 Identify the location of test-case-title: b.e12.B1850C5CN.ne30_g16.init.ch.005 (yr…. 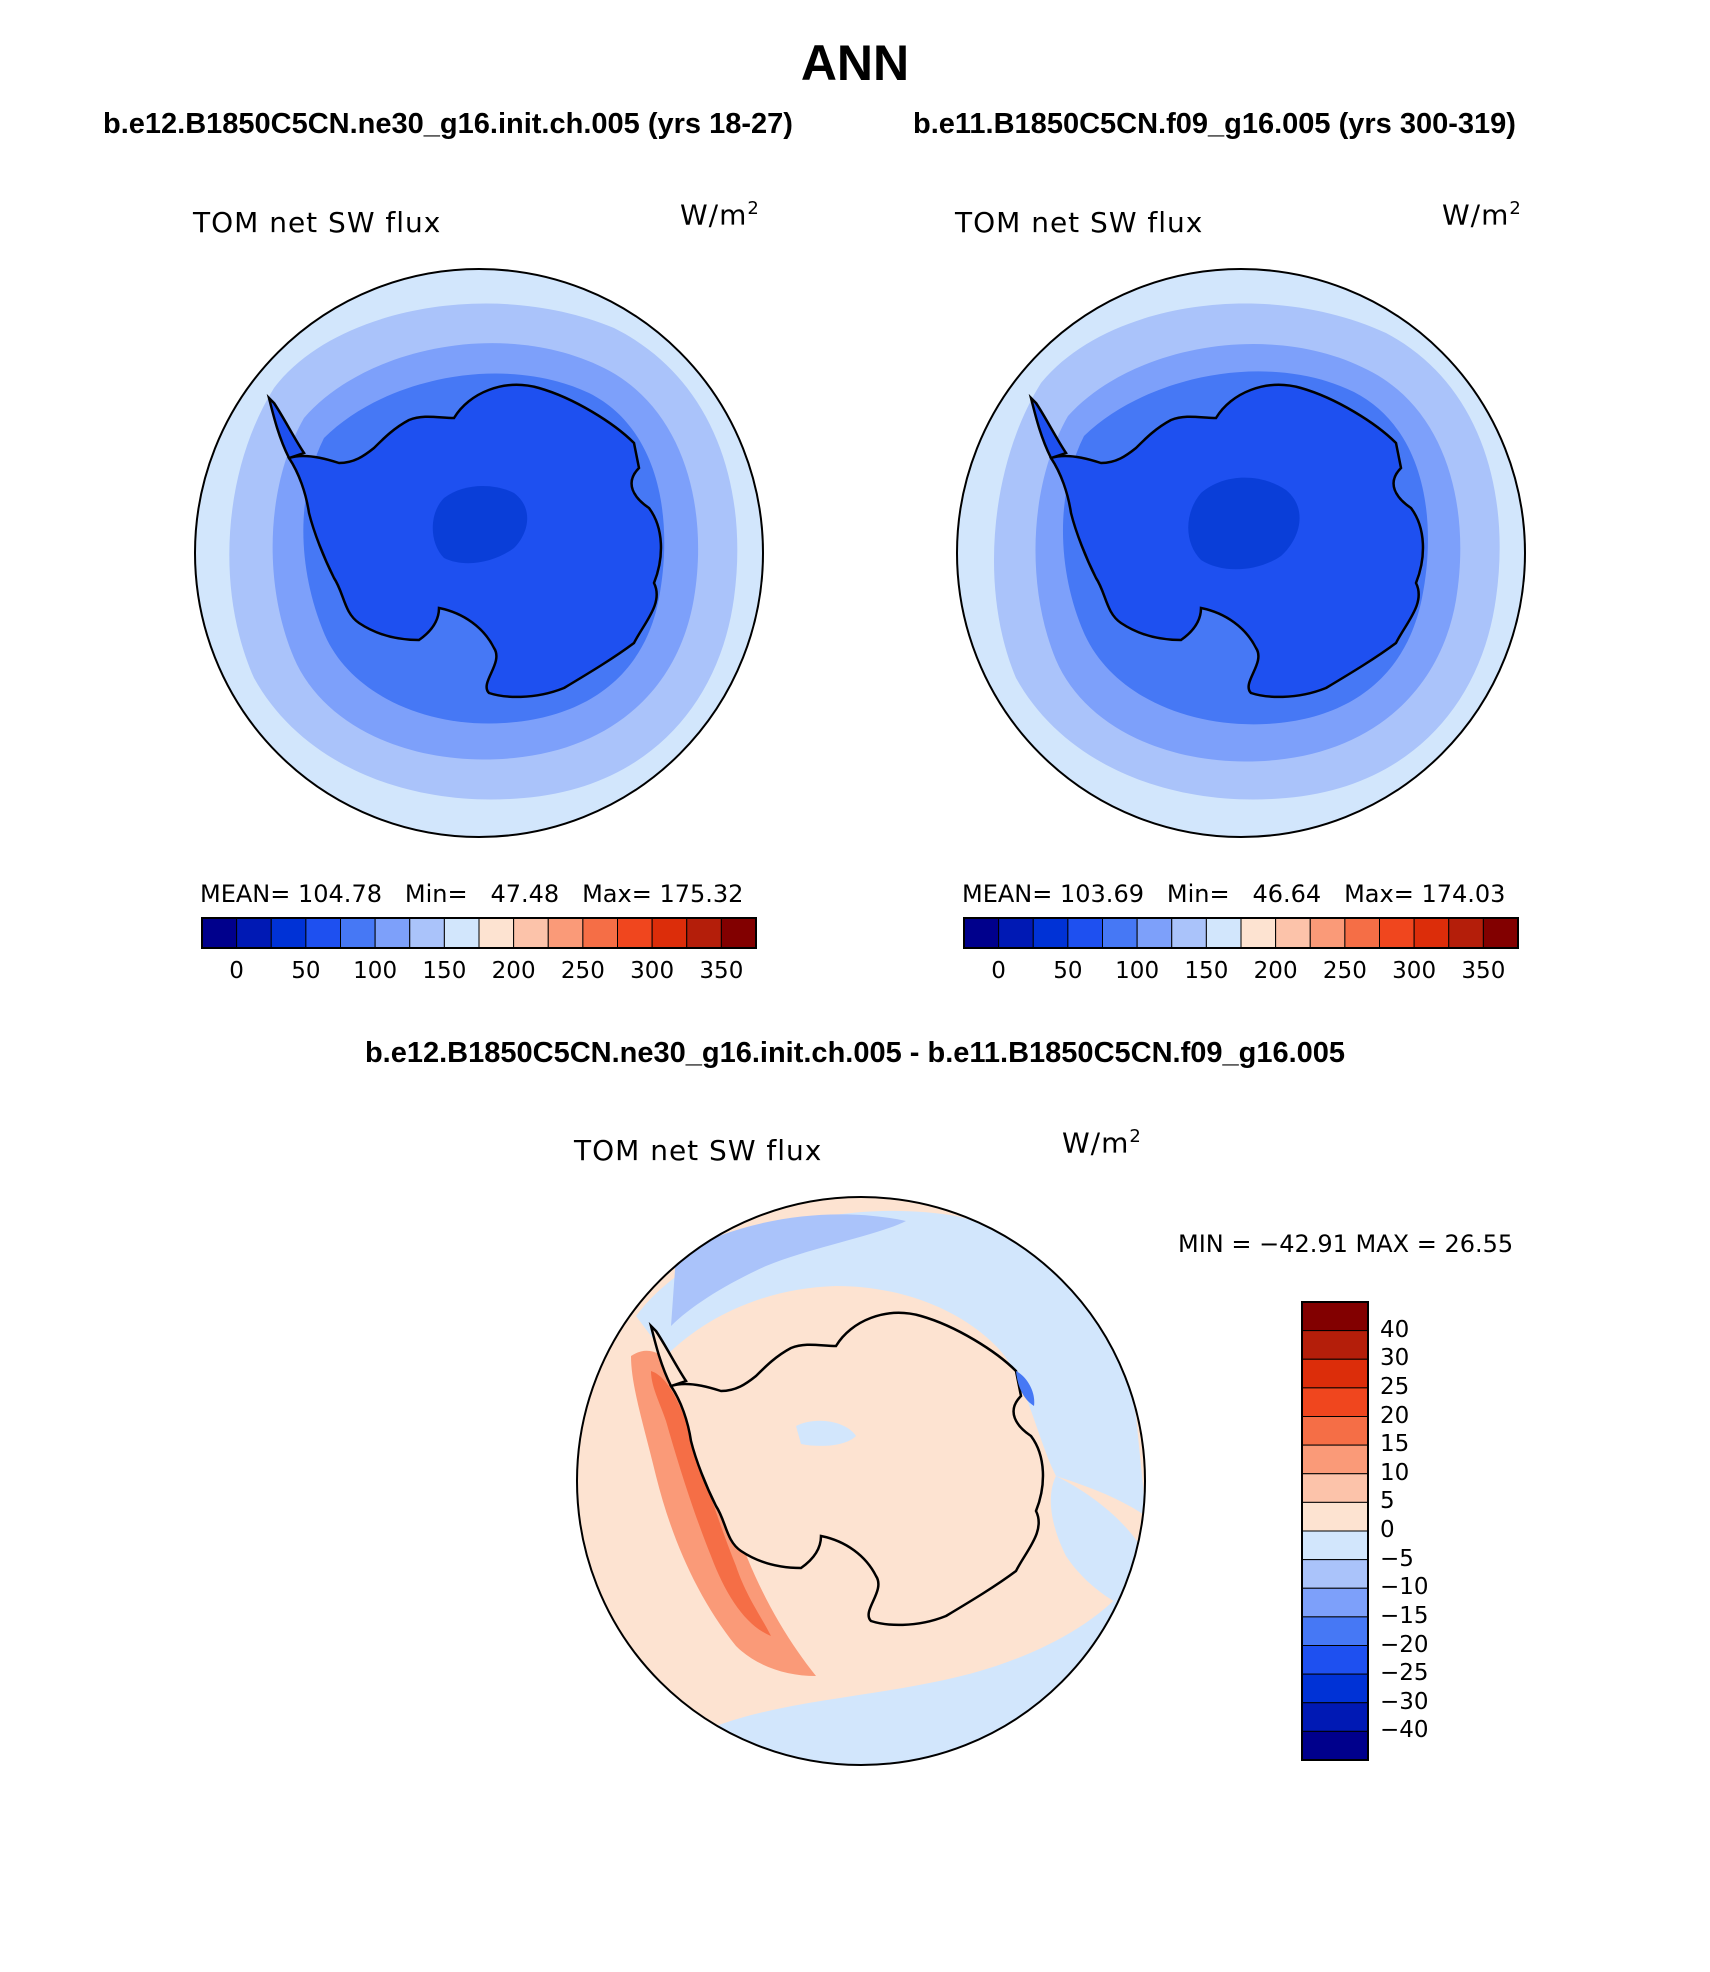
(448, 124).